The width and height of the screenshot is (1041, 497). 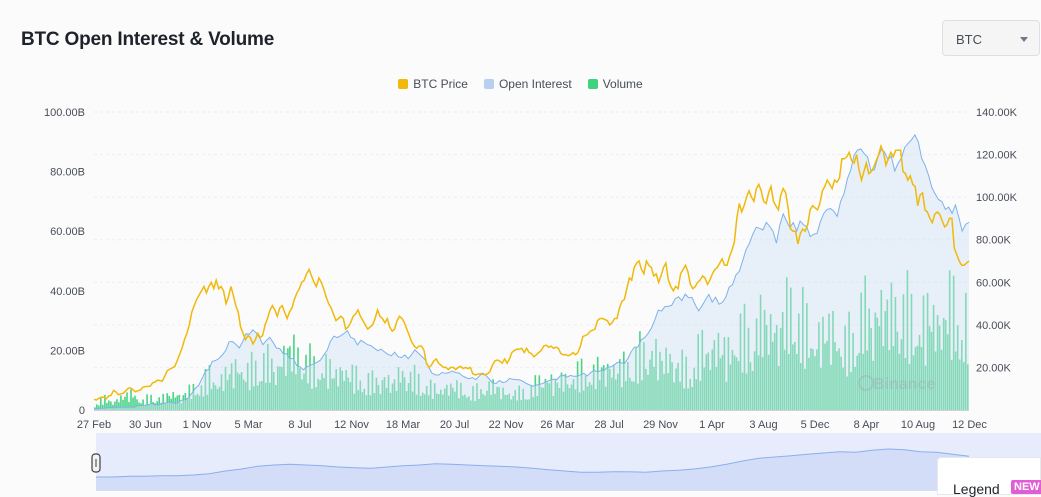 What do you see at coordinates (989, 477) in the screenshot?
I see `legend-panel: Legend NEW` at bounding box center [989, 477].